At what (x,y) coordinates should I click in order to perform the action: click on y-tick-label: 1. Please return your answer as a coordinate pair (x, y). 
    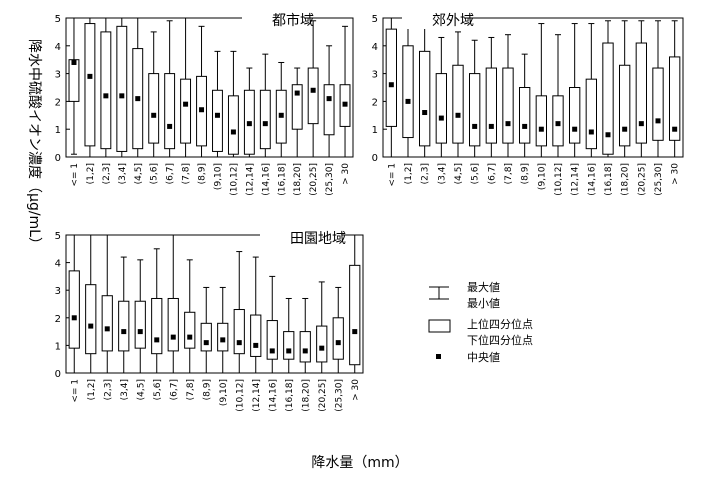
    Looking at the image, I should click on (58, 346).